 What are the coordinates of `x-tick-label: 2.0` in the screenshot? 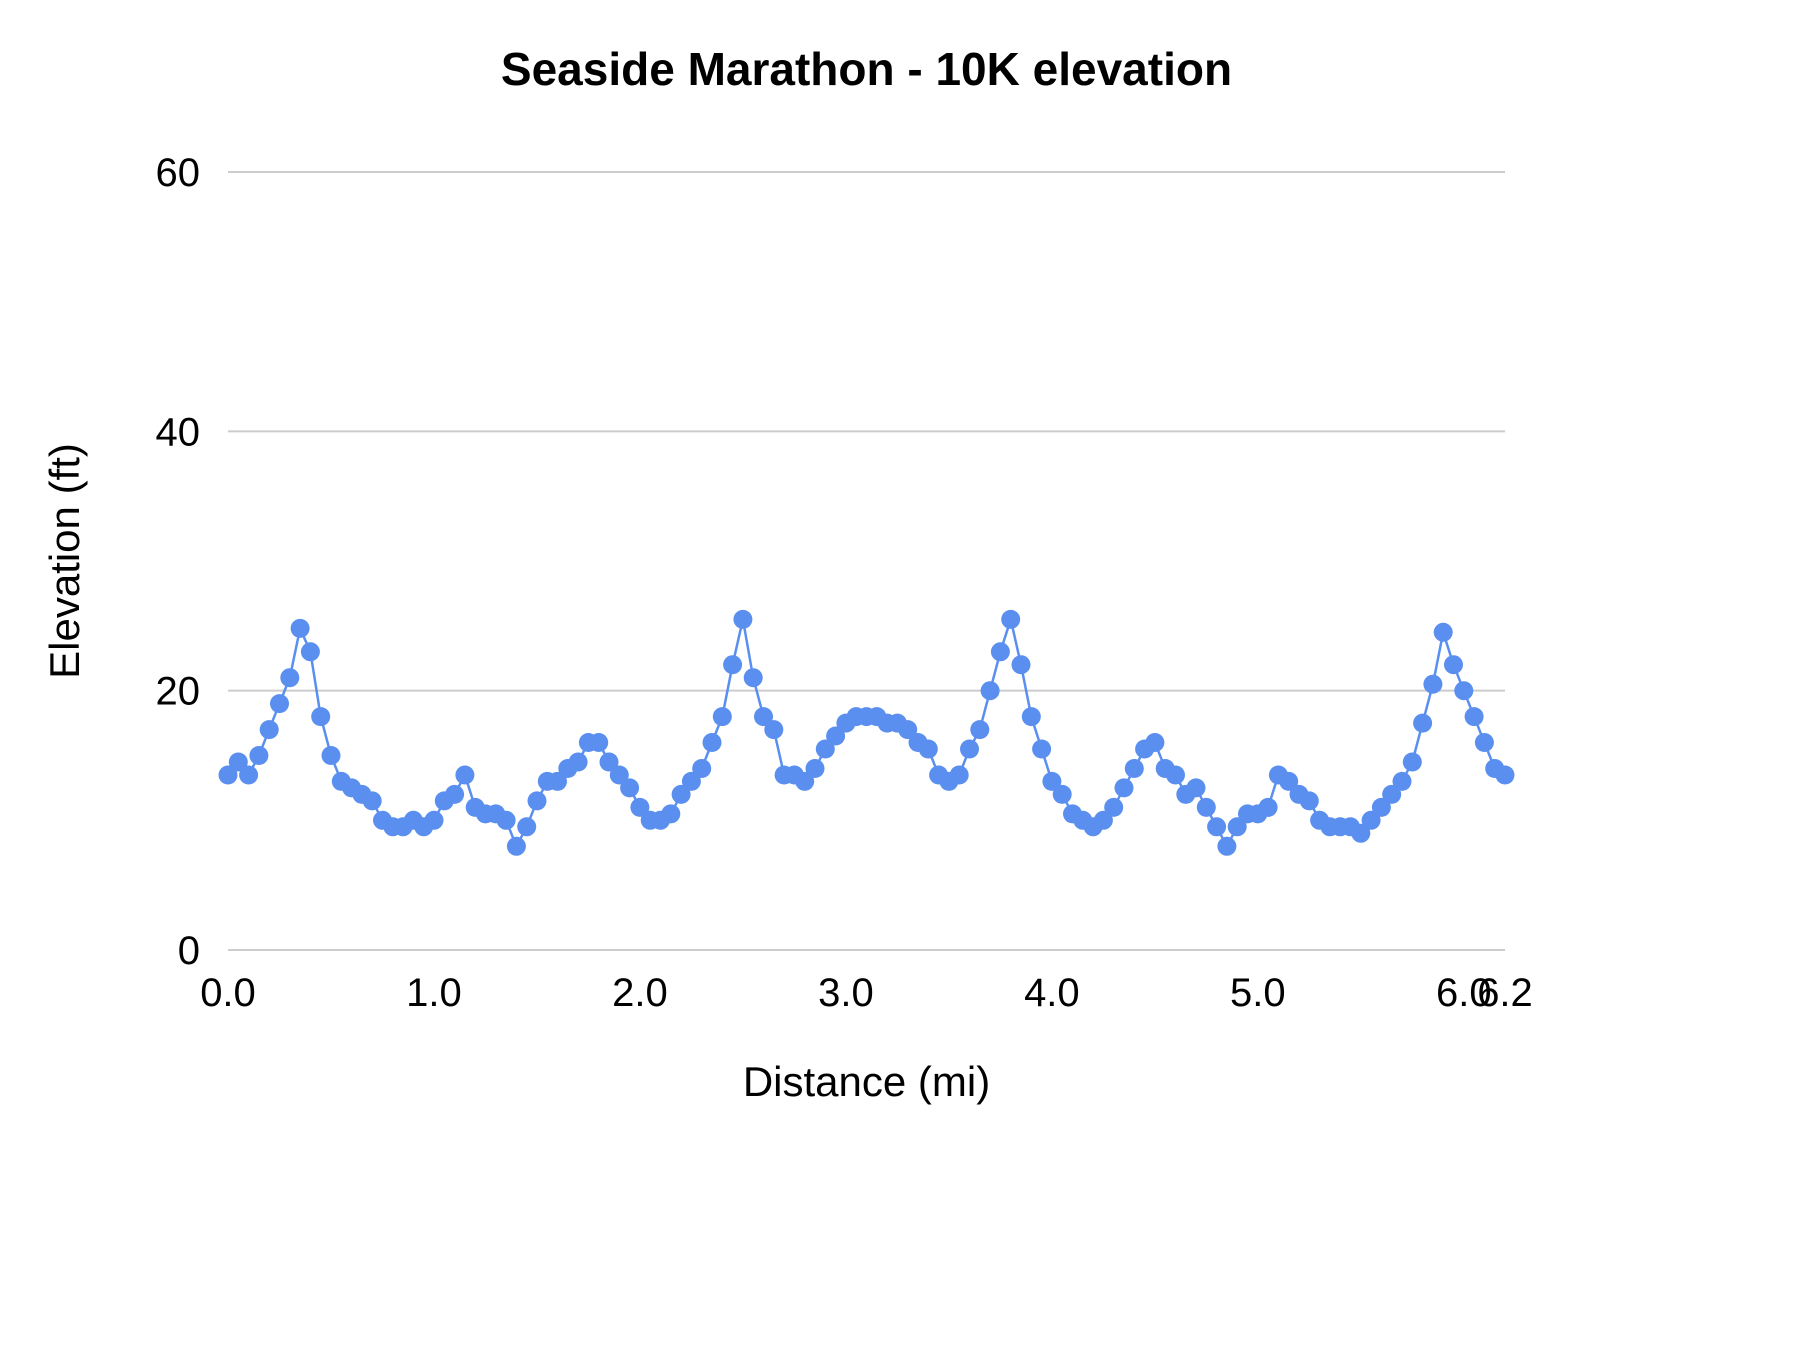 It's located at (640, 993).